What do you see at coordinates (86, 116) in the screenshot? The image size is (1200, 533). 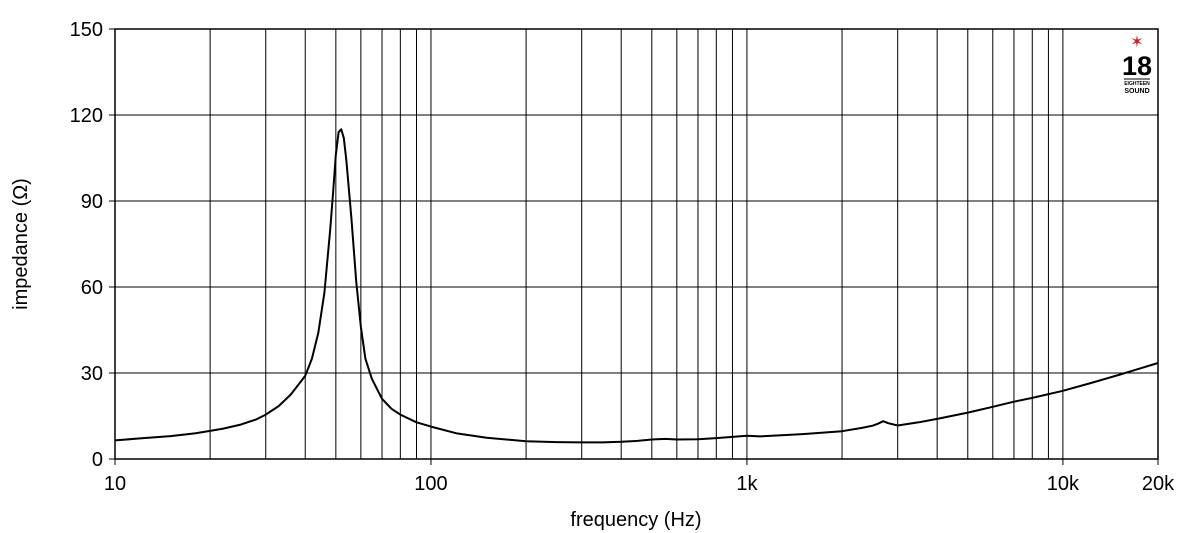 I see `y-tick-label: 120` at bounding box center [86, 116].